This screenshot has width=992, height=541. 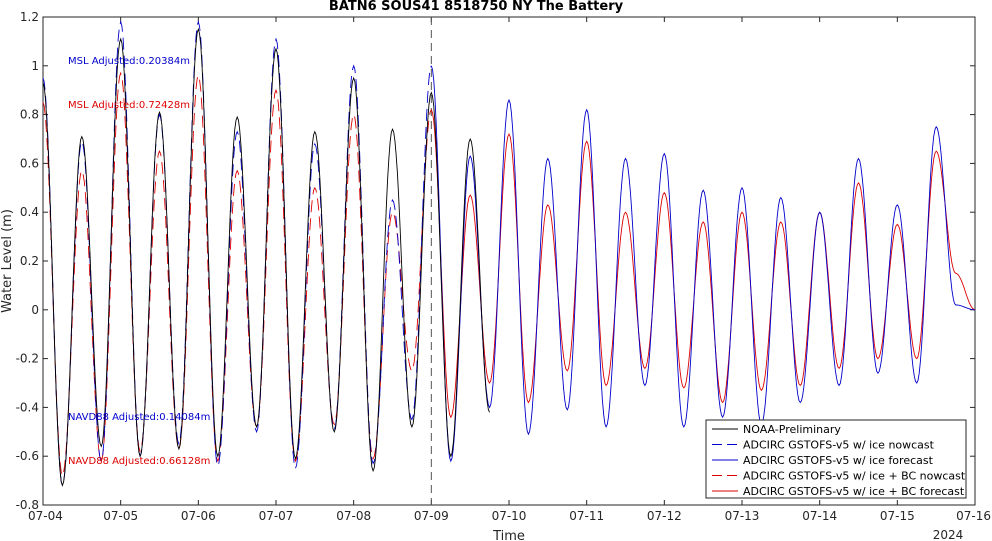 What do you see at coordinates (29, 163) in the screenshot?
I see `y-tick-label: 0.6` at bounding box center [29, 163].